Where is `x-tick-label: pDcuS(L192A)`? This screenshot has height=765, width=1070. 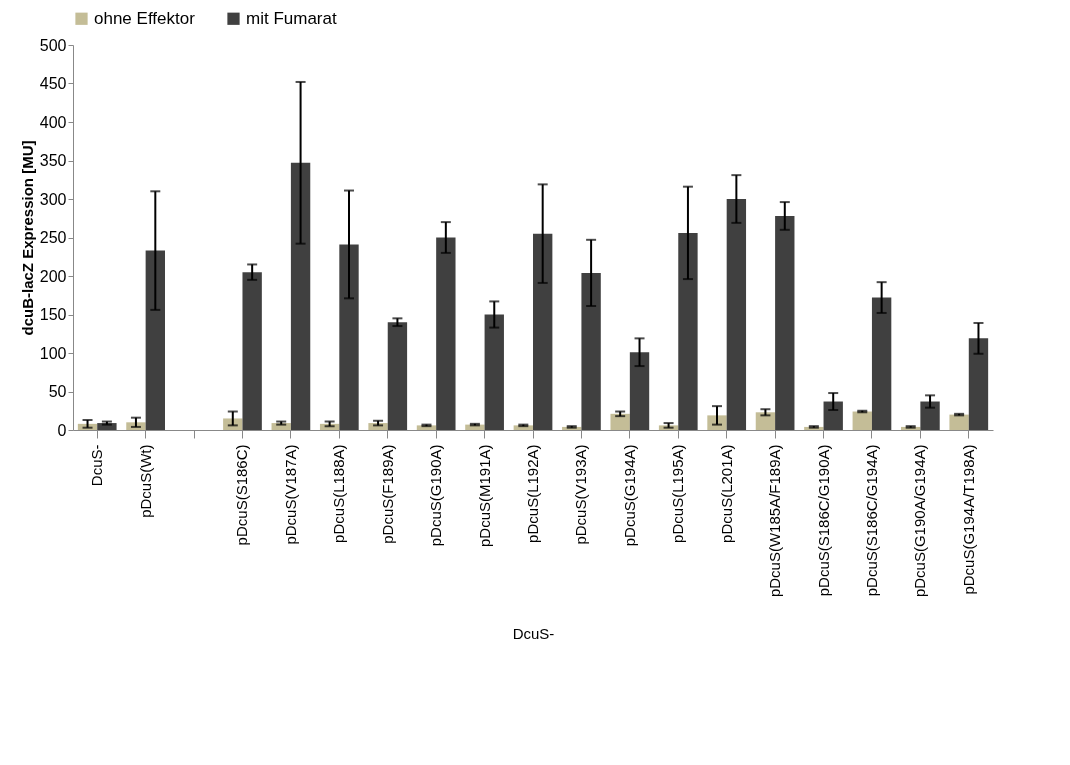
x-tick-label: pDcuS(L192A) is located at coordinates (532, 493).